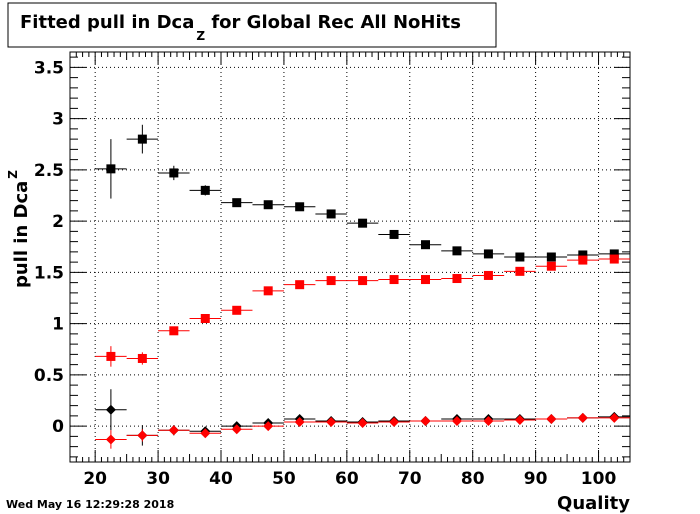  I want to click on x-tick-label: 70, so click(410, 479).